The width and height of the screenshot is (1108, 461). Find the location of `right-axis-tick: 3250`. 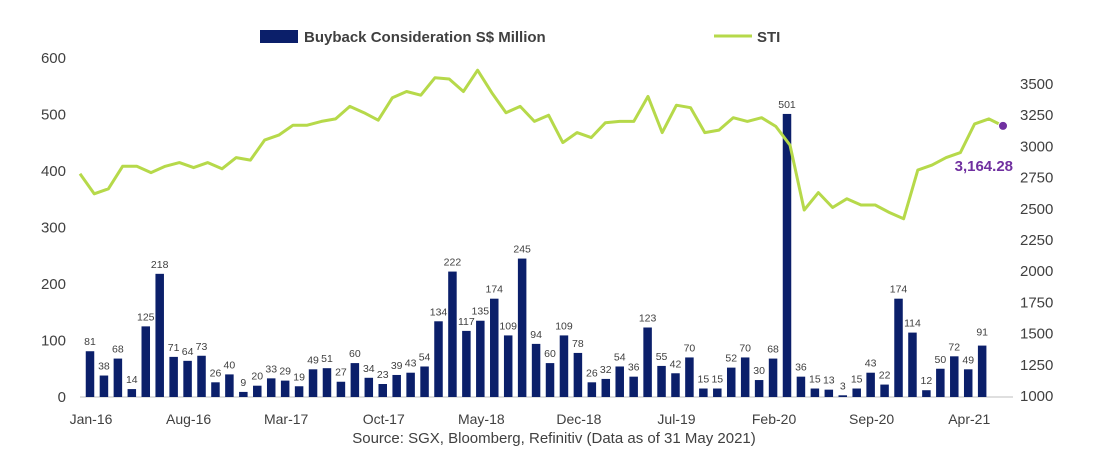

right-axis-tick: 3250 is located at coordinates (1036, 115).